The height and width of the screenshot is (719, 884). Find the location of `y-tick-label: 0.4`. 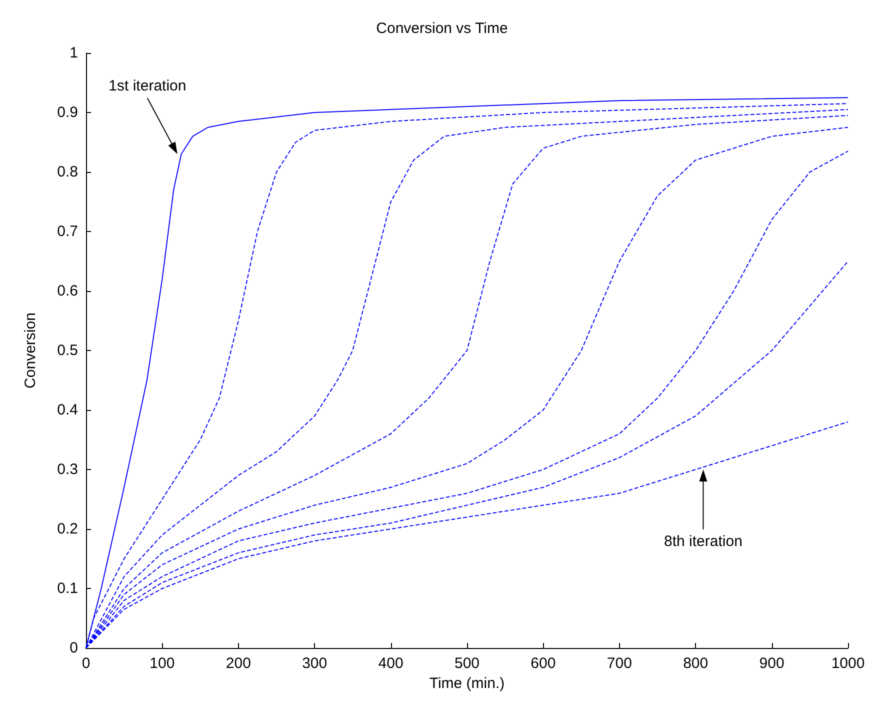

y-tick-label: 0.4 is located at coordinates (67, 410).